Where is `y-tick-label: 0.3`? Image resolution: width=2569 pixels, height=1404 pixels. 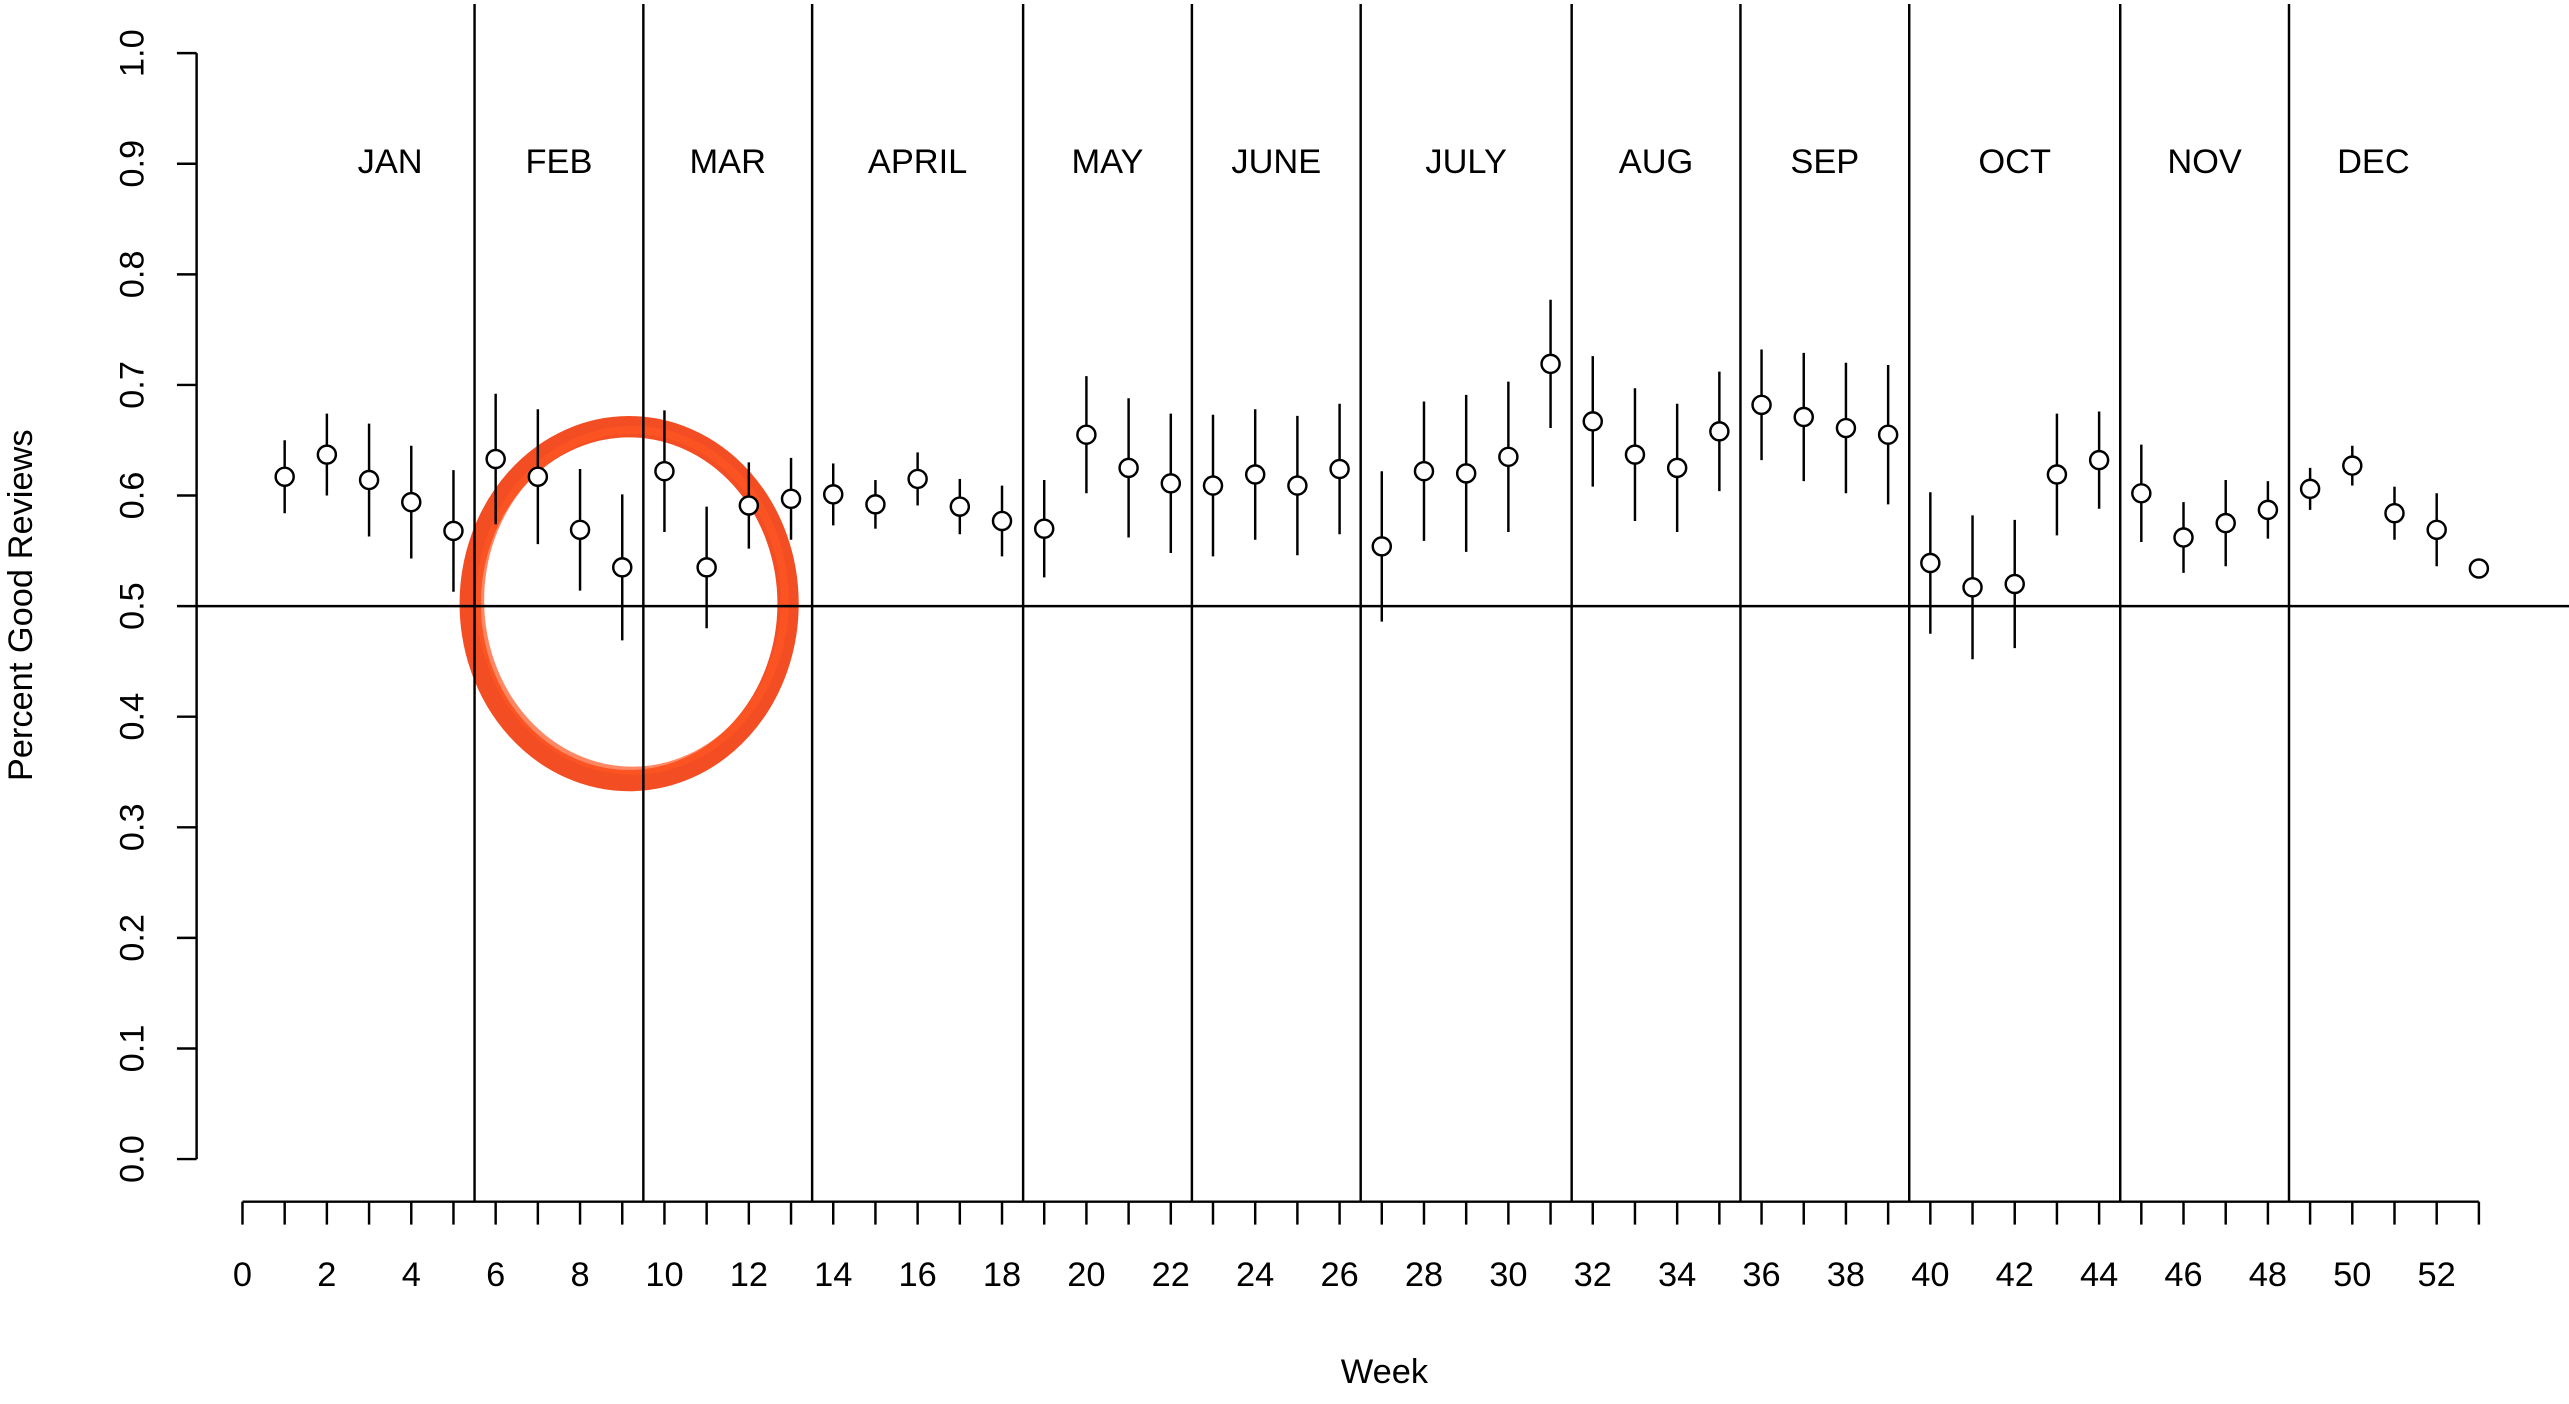 y-tick-label: 0.3 is located at coordinates (132, 827).